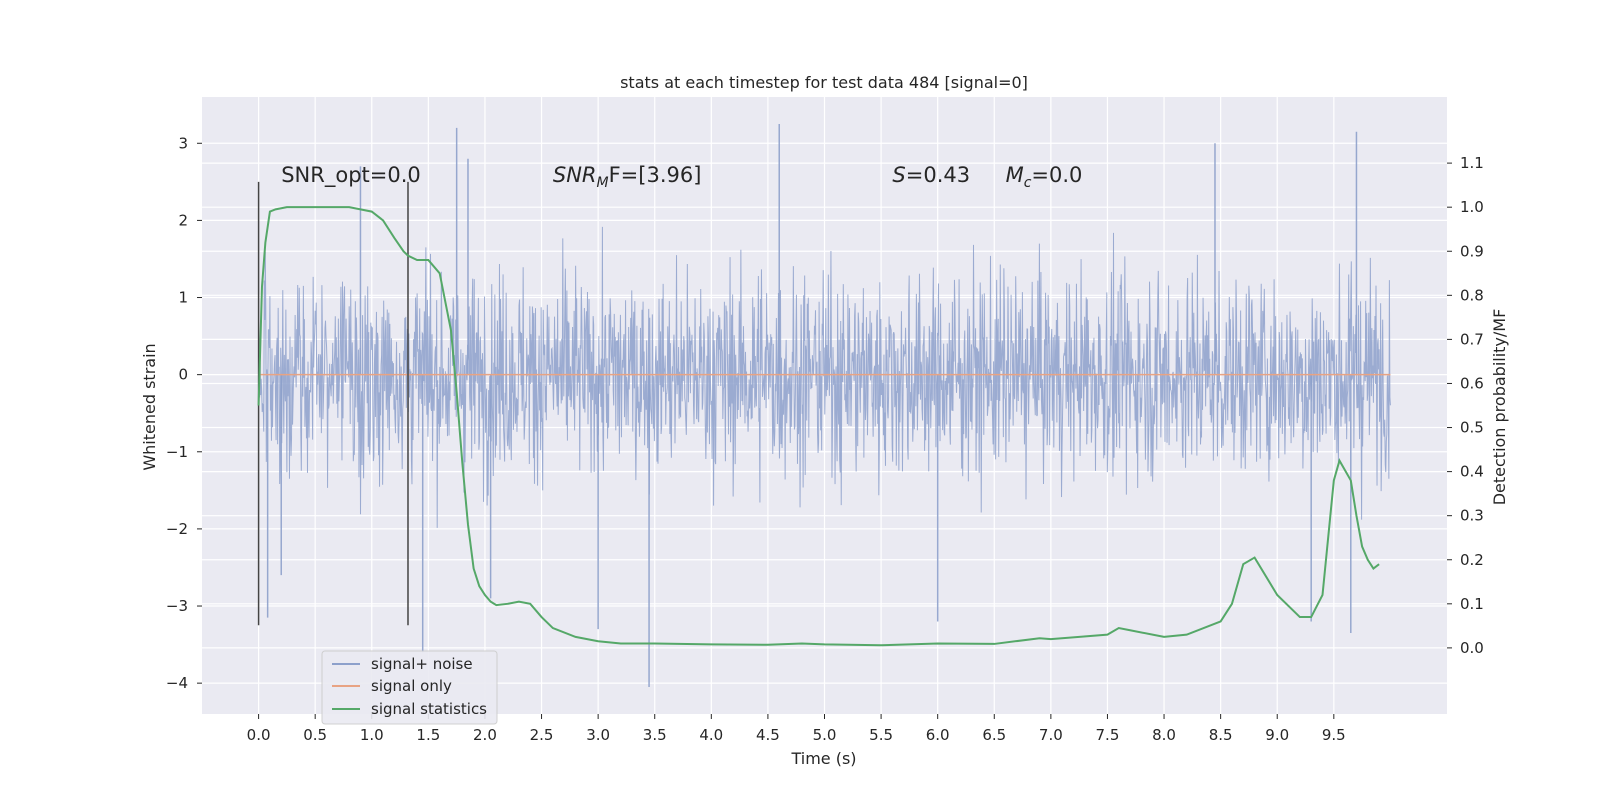 The image size is (1600, 800). What do you see at coordinates (1164, 735) in the screenshot?
I see `x-tick-label: 8.0` at bounding box center [1164, 735].